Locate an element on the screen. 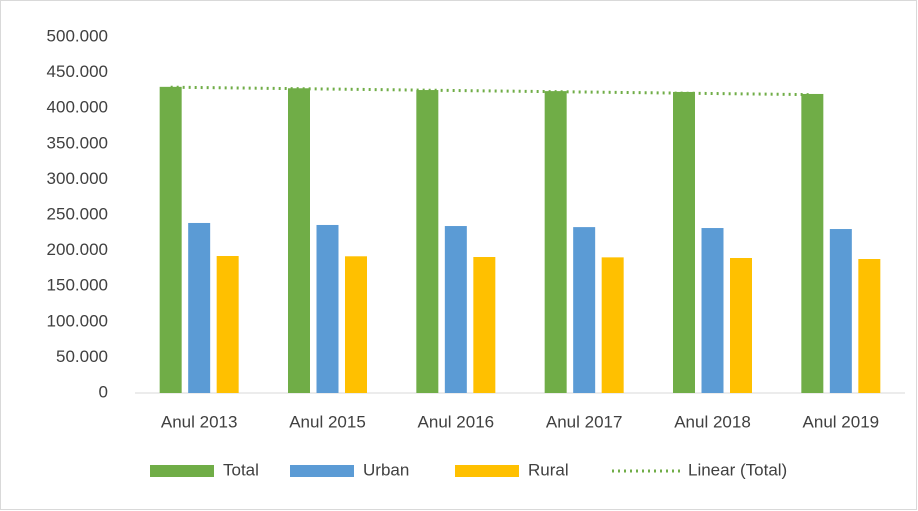 The height and width of the screenshot is (511, 918). legend-label: Urban is located at coordinates (386, 469).